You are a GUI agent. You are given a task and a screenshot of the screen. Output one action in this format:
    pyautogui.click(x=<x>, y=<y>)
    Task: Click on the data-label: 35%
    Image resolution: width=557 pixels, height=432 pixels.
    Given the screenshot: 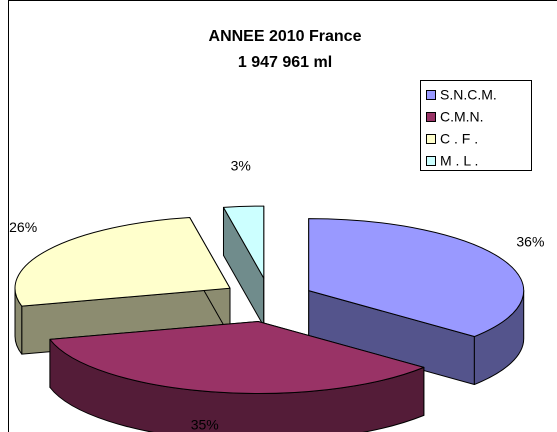 What is the action you would take?
    pyautogui.click(x=205, y=424)
    